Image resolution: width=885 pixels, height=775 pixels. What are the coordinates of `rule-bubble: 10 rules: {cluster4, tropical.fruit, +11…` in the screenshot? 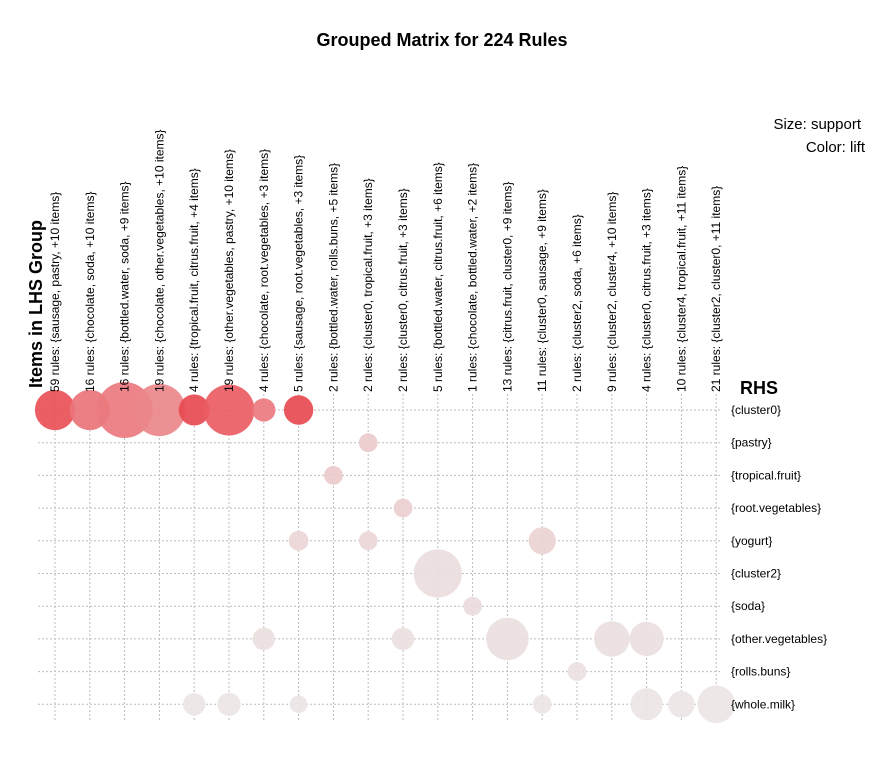 It's located at (681, 704).